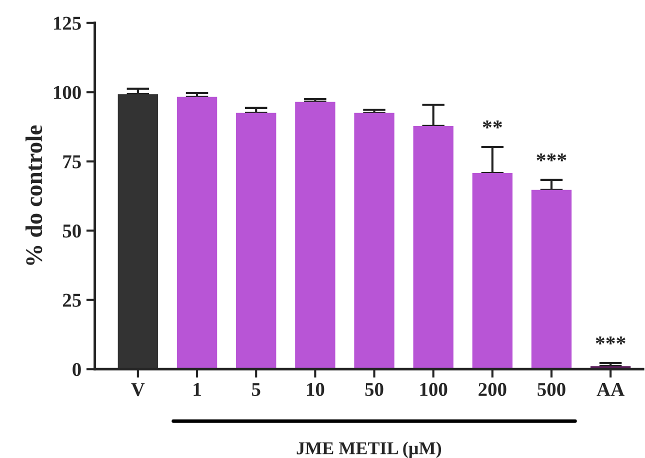  Describe the element at coordinates (369, 450) in the screenshot. I see `x-axis-title: JME METIL (µM)` at that location.